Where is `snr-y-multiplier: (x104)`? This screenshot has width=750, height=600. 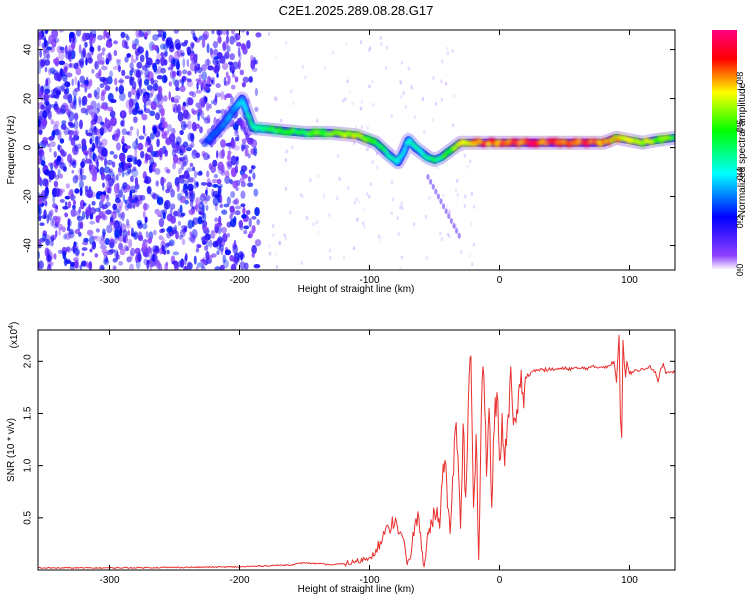
snr-y-multiplier: (x104) is located at coordinates (14, 335).